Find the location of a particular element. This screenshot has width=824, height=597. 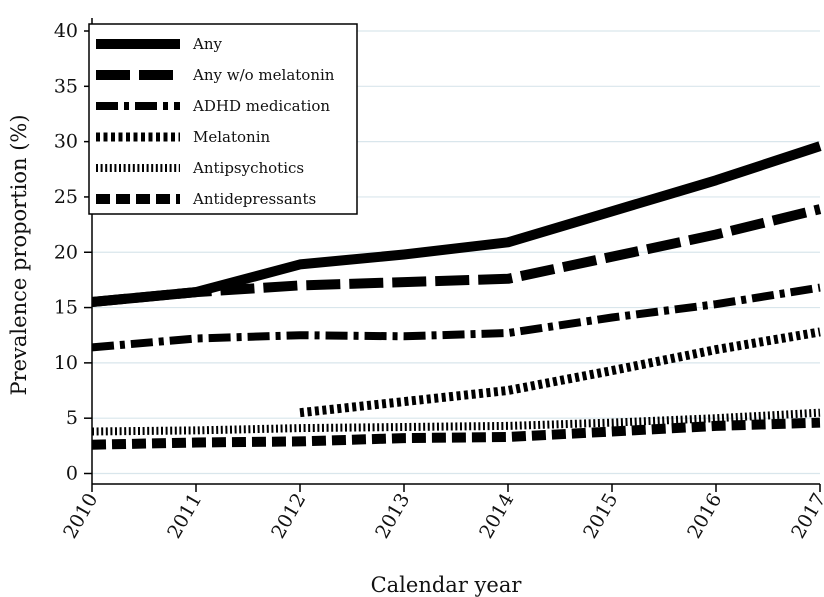

x-tick-label: 2014 is located at coordinates (496, 516).